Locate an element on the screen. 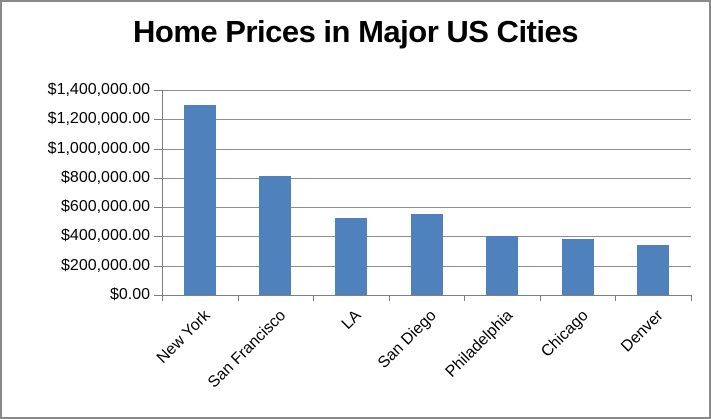  x-axis-tick-label: Denver is located at coordinates (643, 331).